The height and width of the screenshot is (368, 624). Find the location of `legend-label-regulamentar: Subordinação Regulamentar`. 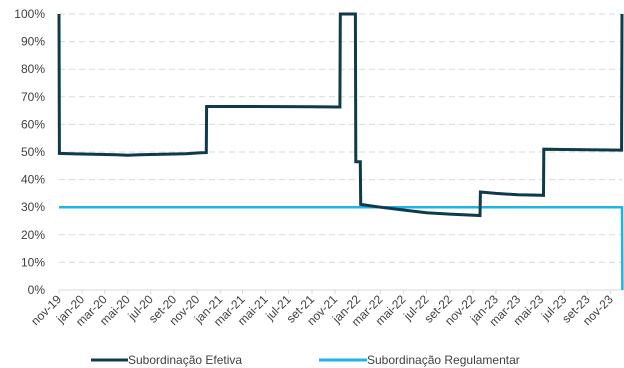

legend-label-regulamentar: Subordinação Regulamentar is located at coordinates (443, 360).